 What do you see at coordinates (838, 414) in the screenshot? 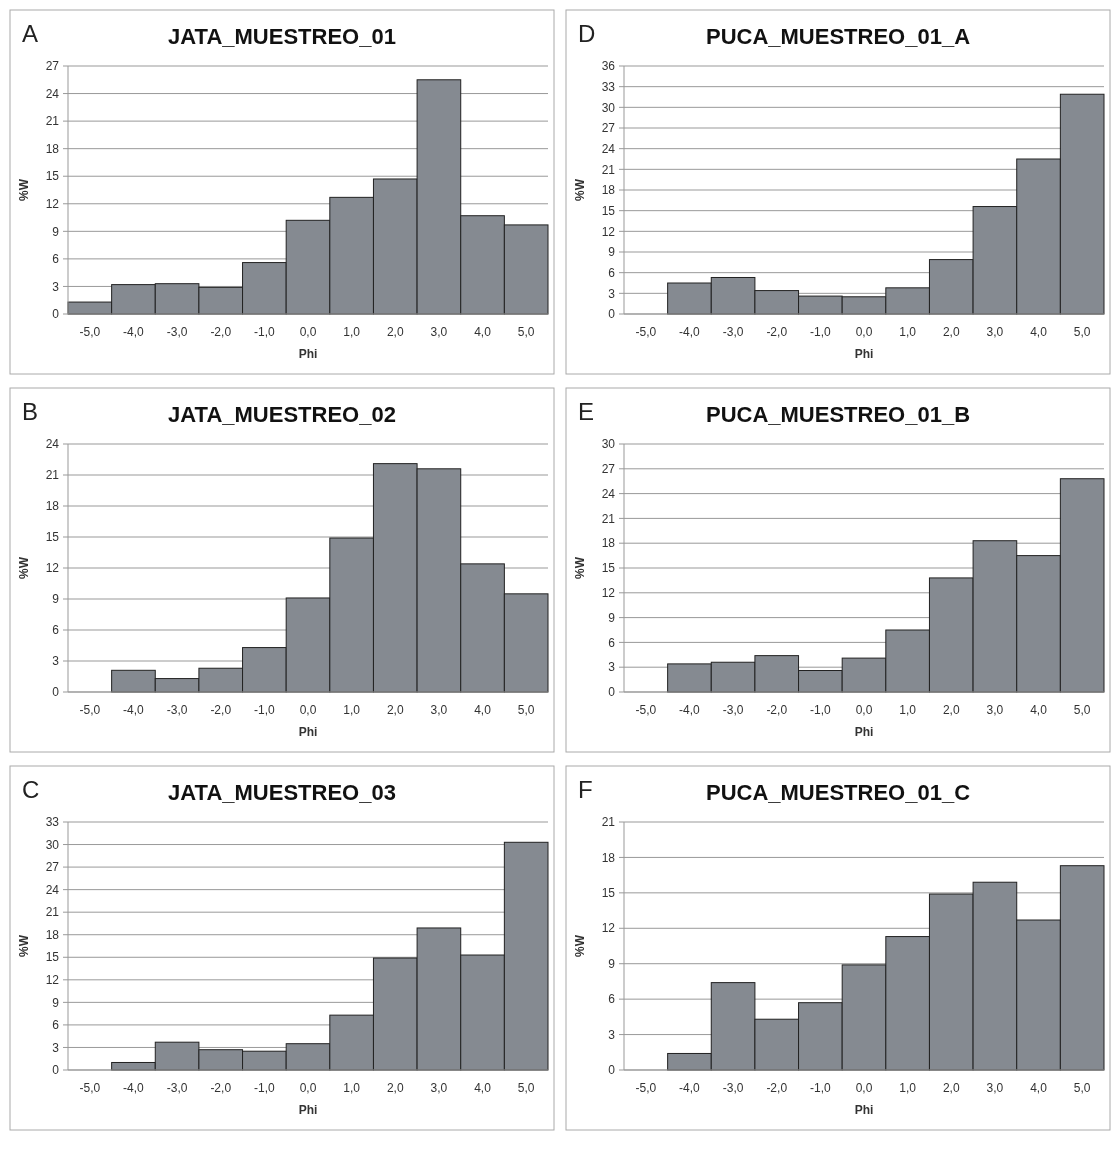
I see `chart-title: PUCA_MUESTREO_01_B` at bounding box center [838, 414].